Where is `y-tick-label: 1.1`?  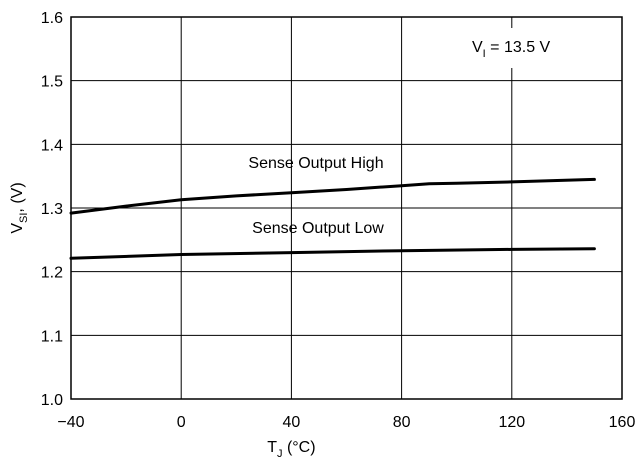 y-tick-label: 1.1 is located at coordinates (52, 336).